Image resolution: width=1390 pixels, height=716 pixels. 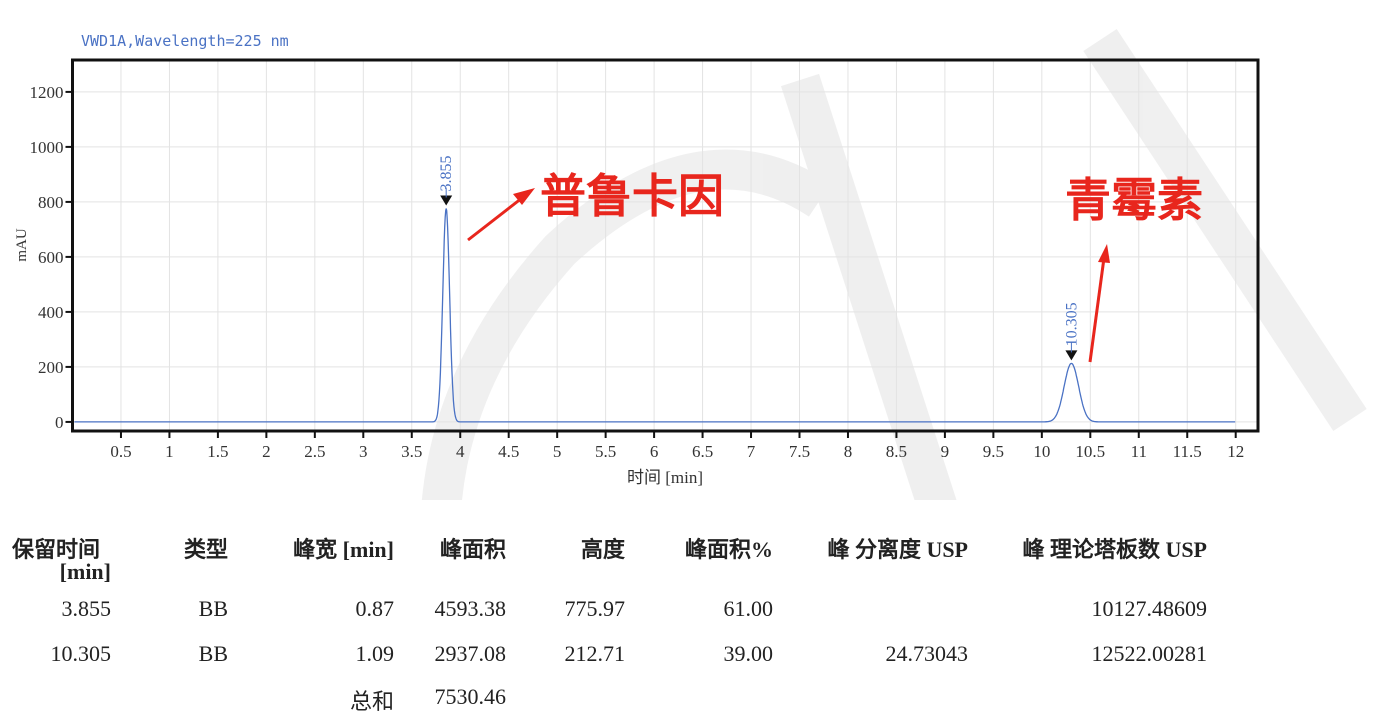 What do you see at coordinates (85, 571) in the screenshot?
I see `header-retention-time-unit: [min]` at bounding box center [85, 571].